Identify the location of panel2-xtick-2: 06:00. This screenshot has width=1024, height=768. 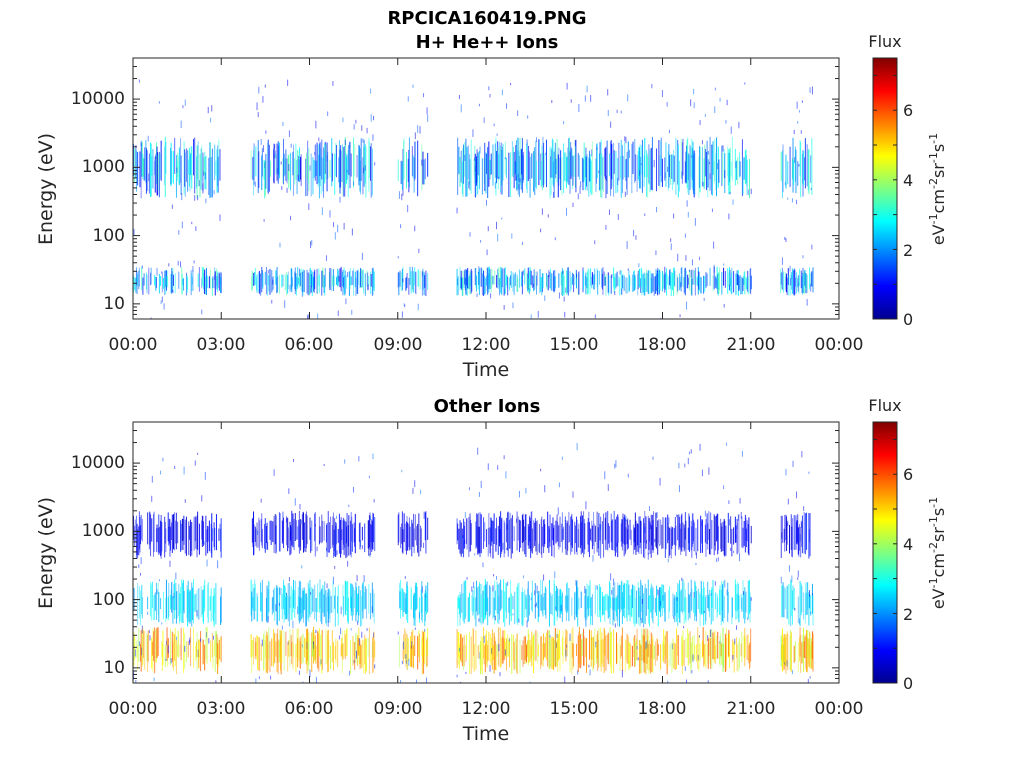
(309, 709).